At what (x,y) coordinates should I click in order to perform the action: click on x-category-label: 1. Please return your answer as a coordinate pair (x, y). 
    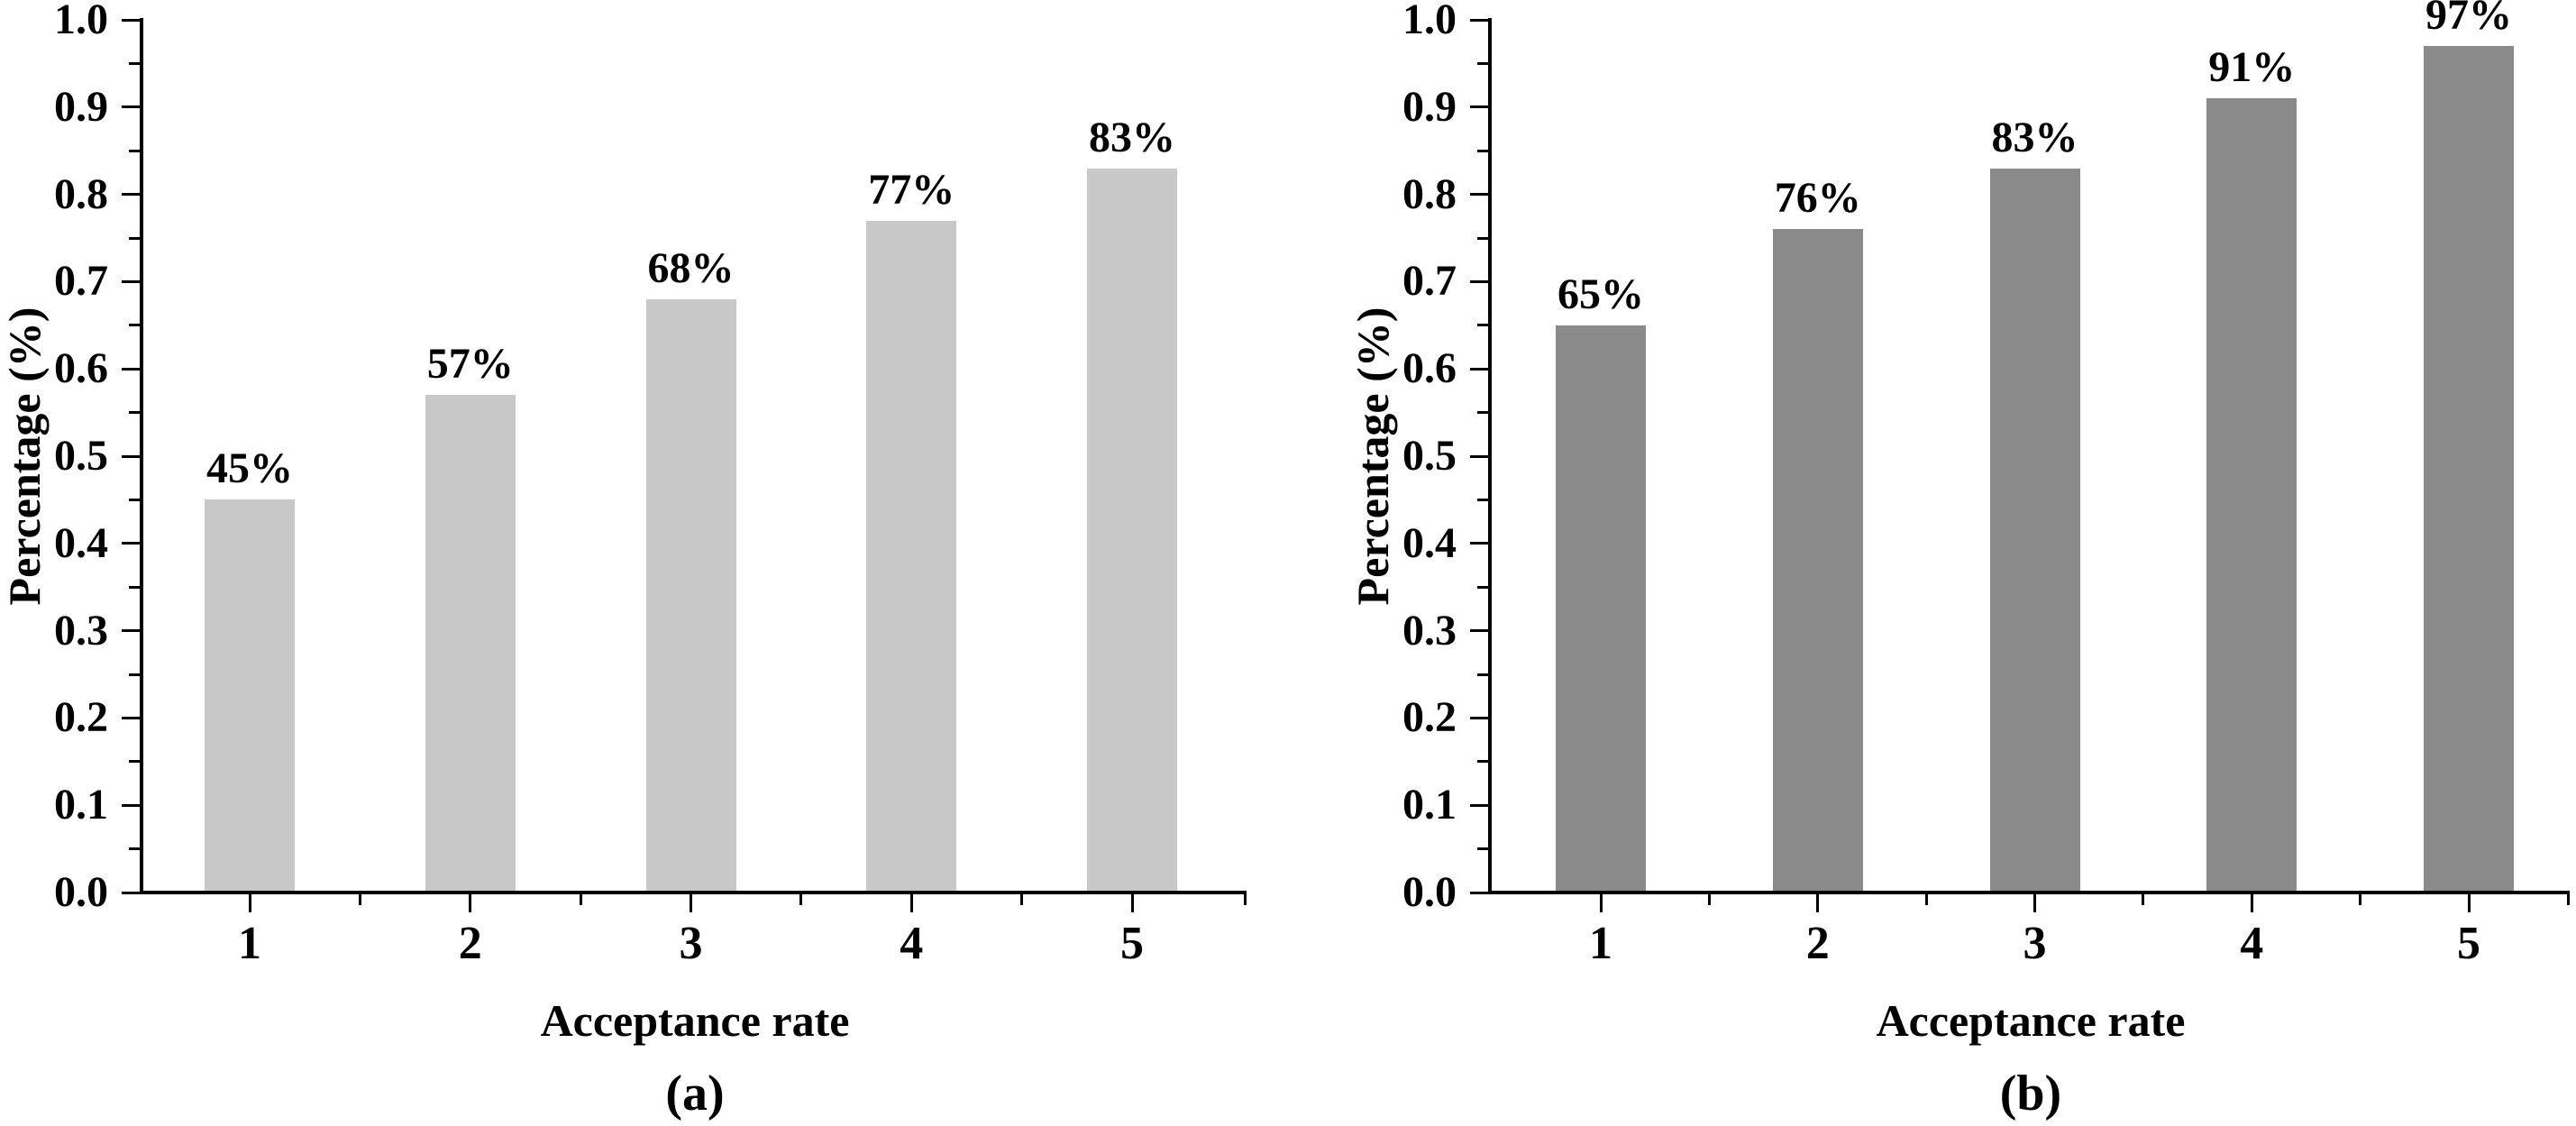
    Looking at the image, I should click on (1600, 943).